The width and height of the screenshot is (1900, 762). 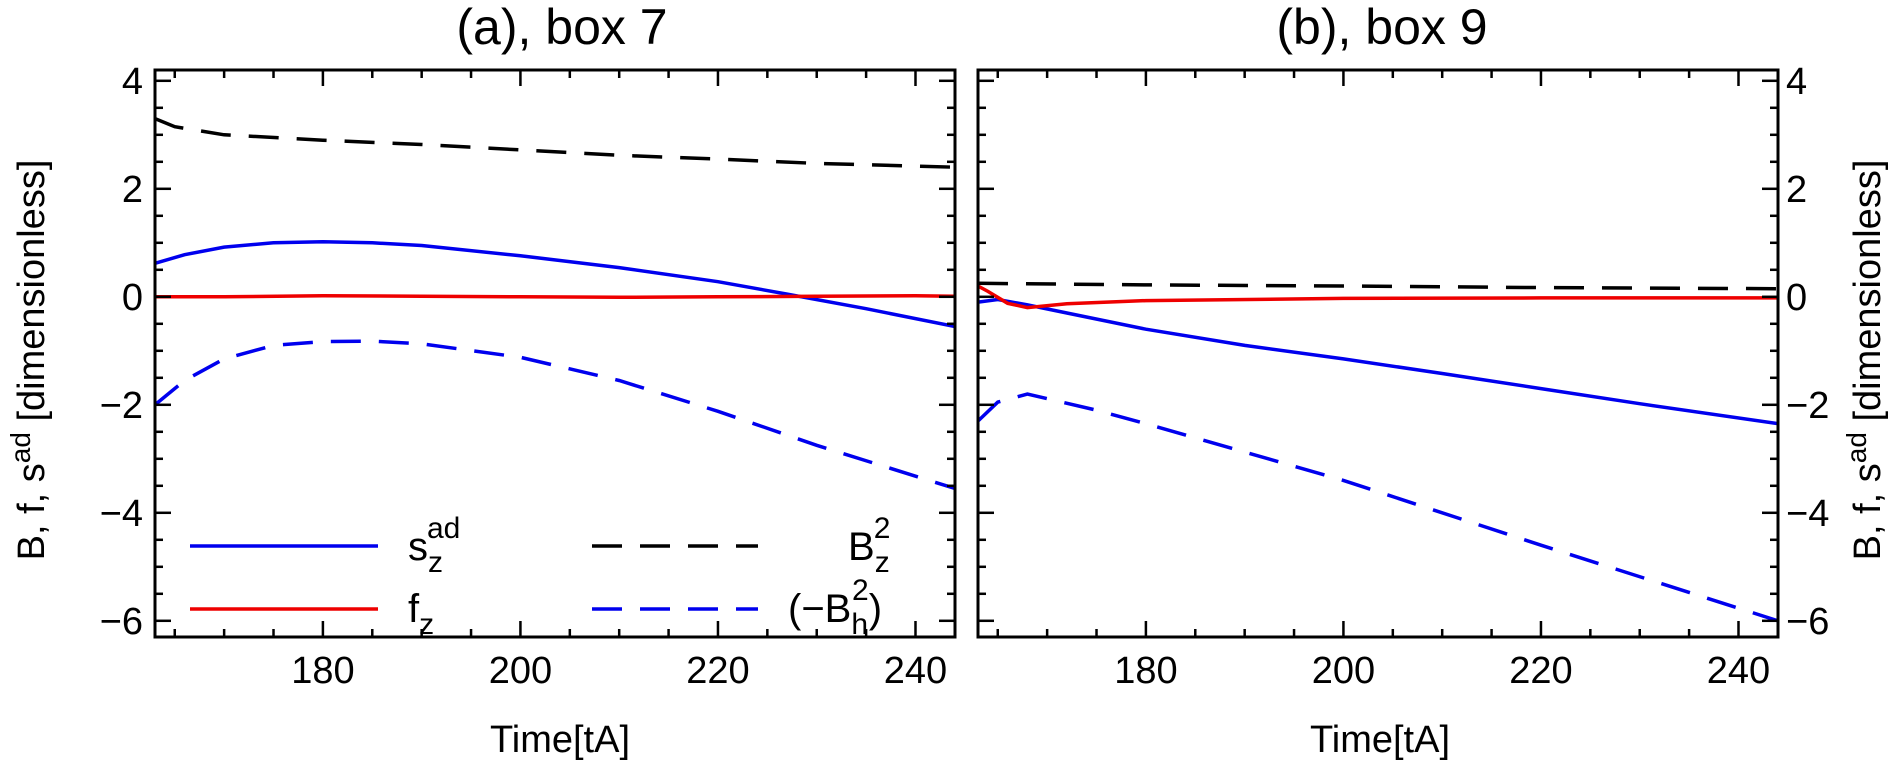 What do you see at coordinates (555, 415) in the screenshot?
I see `panel-a-series-bh2-line` at bounding box center [555, 415].